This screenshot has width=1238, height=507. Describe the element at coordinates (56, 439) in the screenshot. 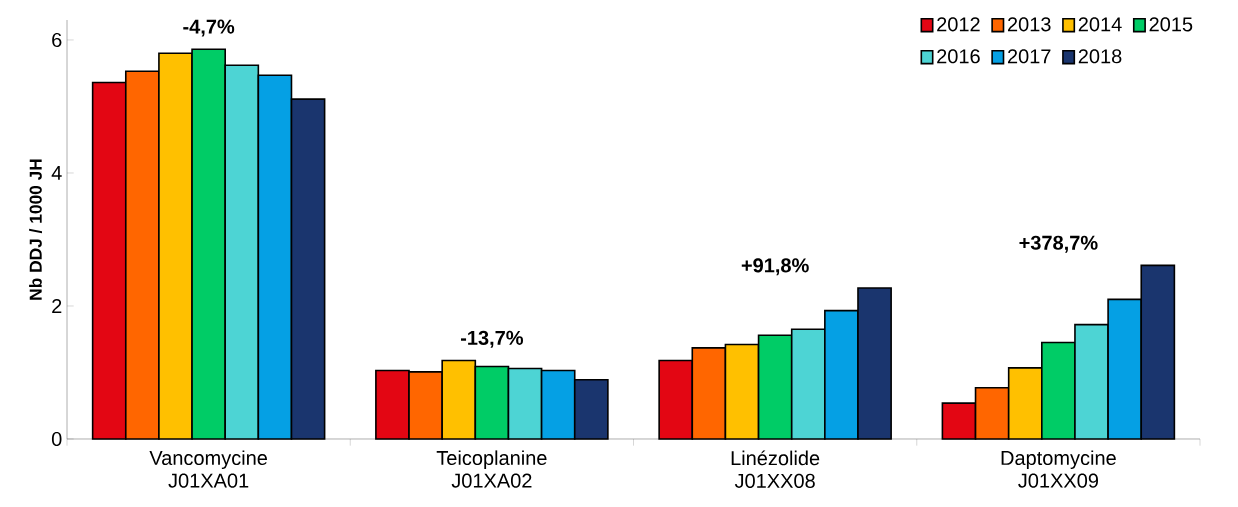

I see `y-tick-label: 0` at that location.